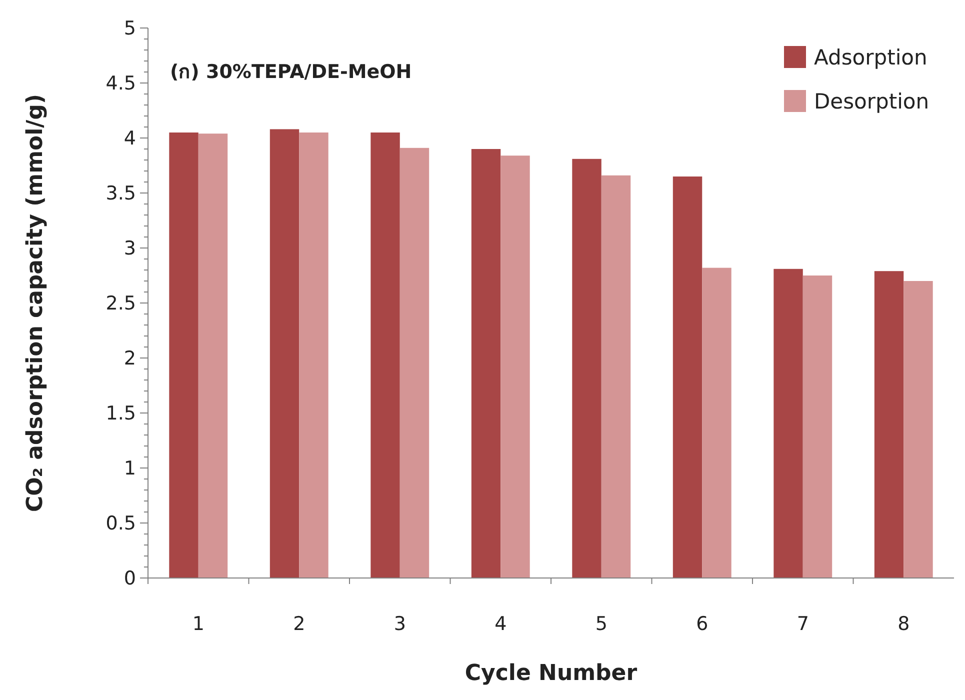 The image size is (965, 700). What do you see at coordinates (130, 29) in the screenshot?
I see `y-tick-label: 5` at bounding box center [130, 29].